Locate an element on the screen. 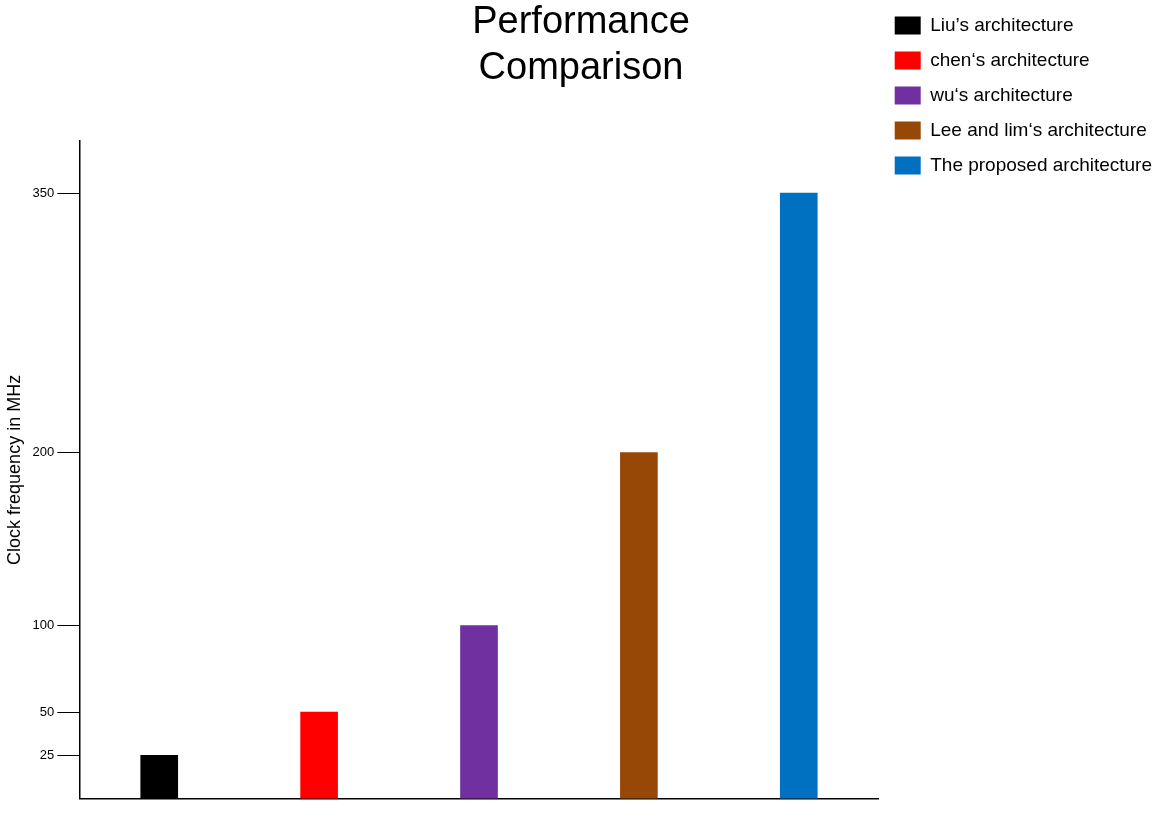 The height and width of the screenshot is (823, 1162). y-tick-label: 350 is located at coordinates (43, 192).